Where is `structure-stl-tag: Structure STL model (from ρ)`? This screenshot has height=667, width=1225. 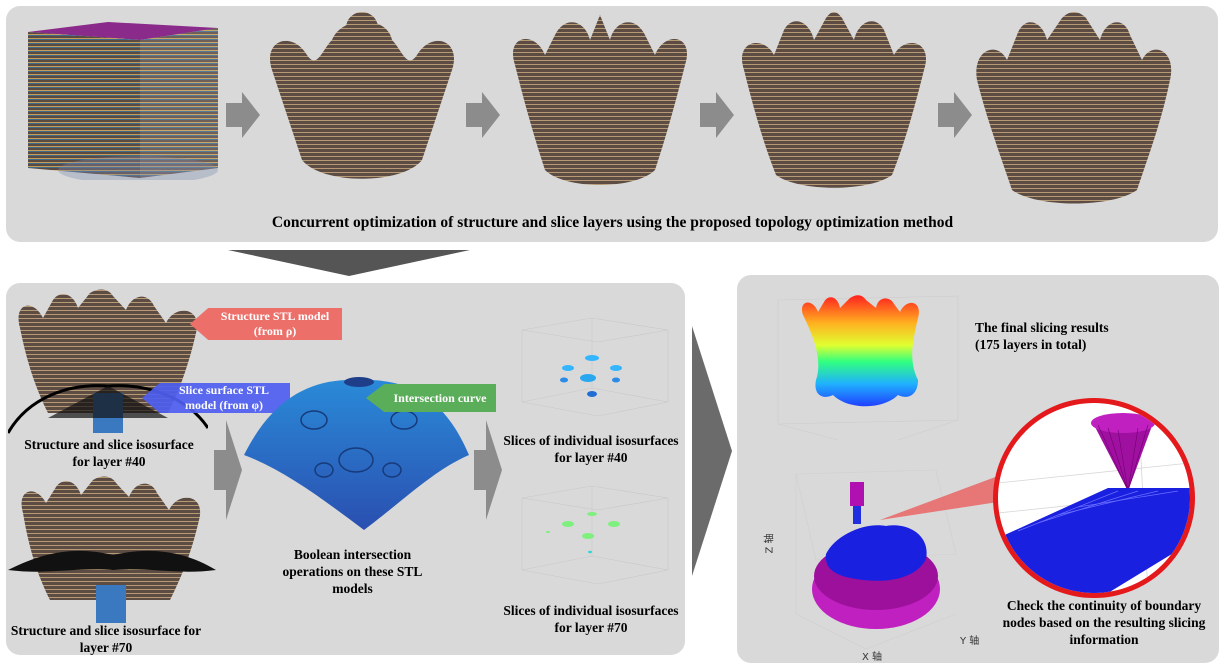 structure-stl-tag: Structure STL model (from ρ) is located at coordinates (266, 324).